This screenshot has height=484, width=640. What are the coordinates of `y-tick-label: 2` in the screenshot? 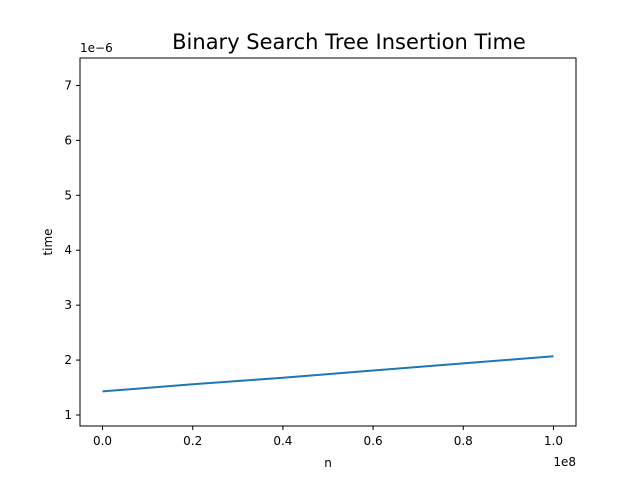 It's located at (68, 360).